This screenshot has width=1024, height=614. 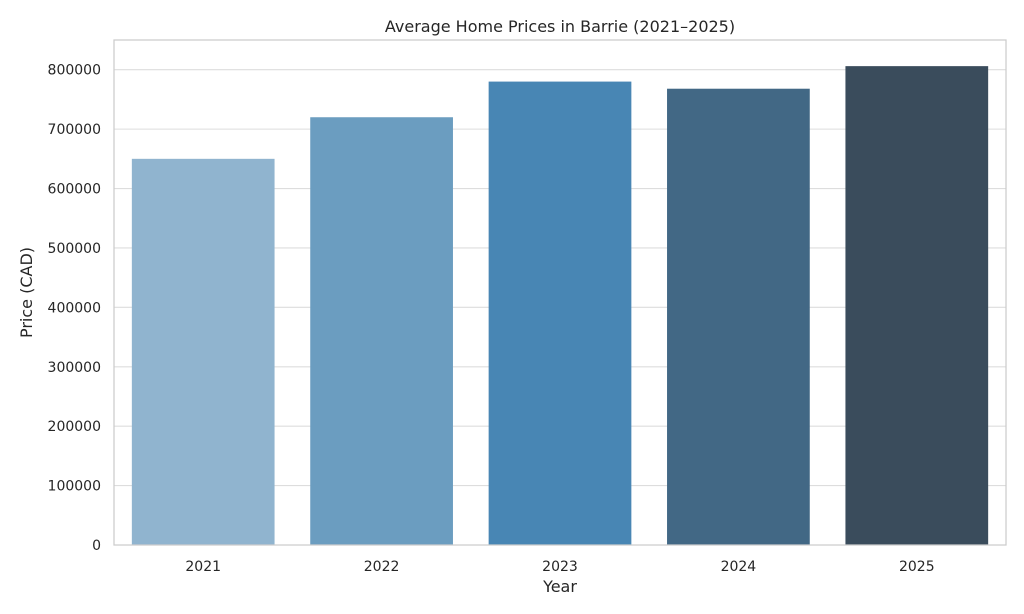 What do you see at coordinates (74, 427) in the screenshot?
I see `y-tick-label: 200000` at bounding box center [74, 427].